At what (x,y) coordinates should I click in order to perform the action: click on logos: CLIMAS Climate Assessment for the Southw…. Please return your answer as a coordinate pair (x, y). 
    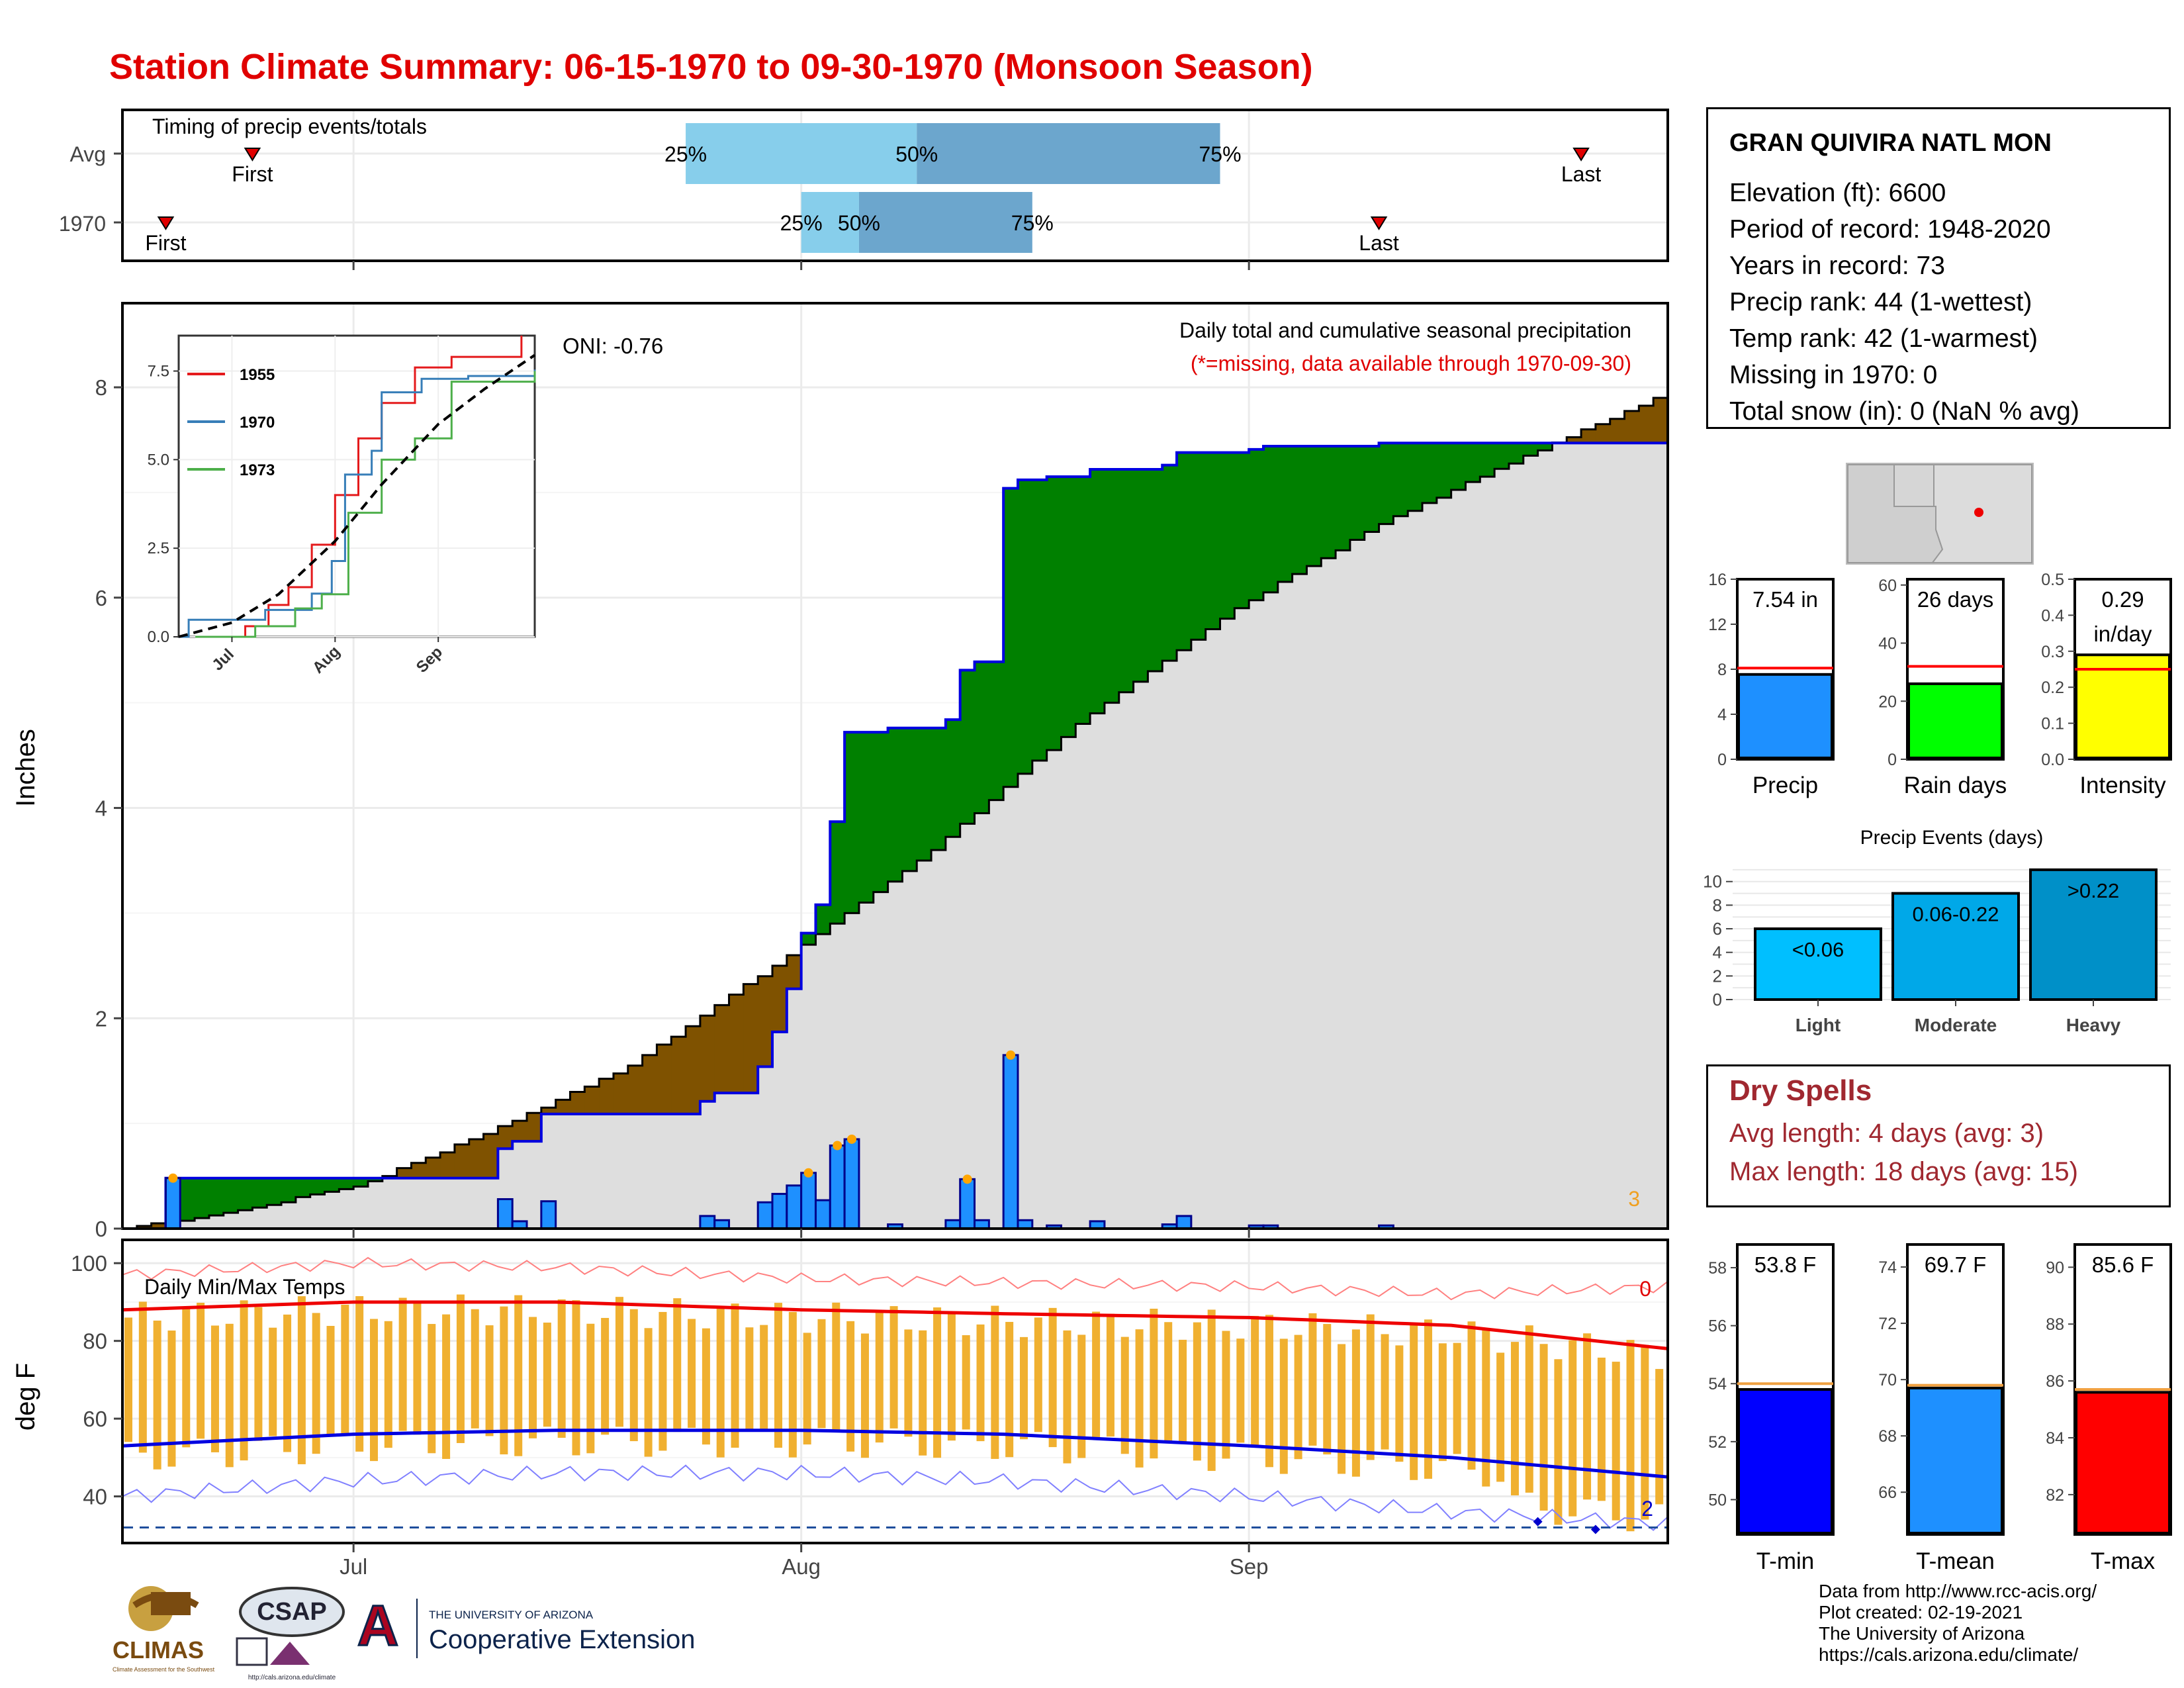
    Looking at the image, I should click on (404, 1633).